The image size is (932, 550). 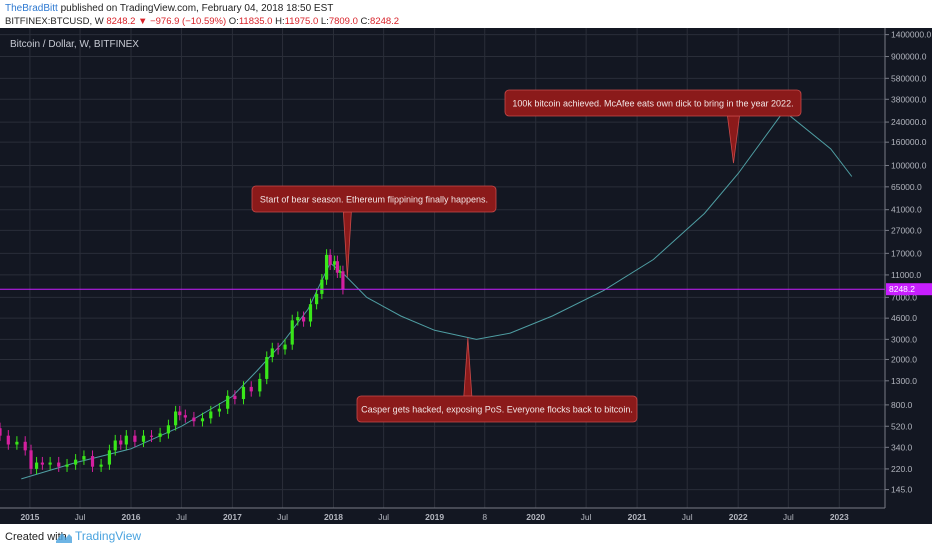 What do you see at coordinates (908, 276) in the screenshot?
I see `price-axis-panel` at bounding box center [908, 276].